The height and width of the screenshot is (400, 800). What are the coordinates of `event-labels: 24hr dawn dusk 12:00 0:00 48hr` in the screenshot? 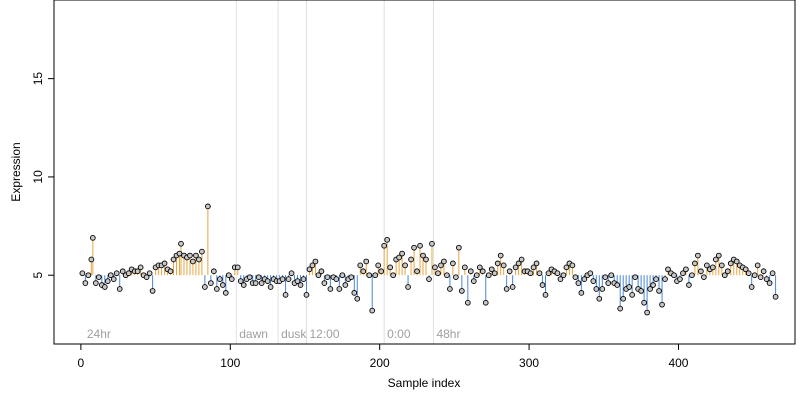 It's located at (274, 334).